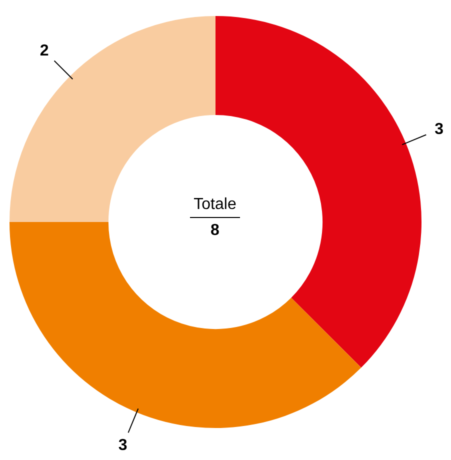 Image resolution: width=451 pixels, height=460 pixels. I want to click on text: Totale, so click(215, 205).